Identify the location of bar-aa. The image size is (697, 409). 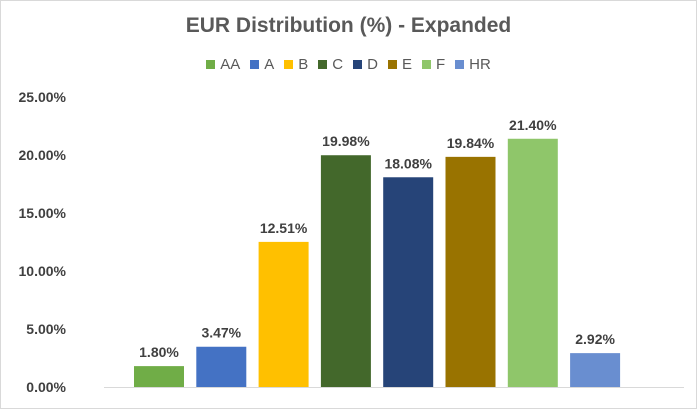
(159, 376).